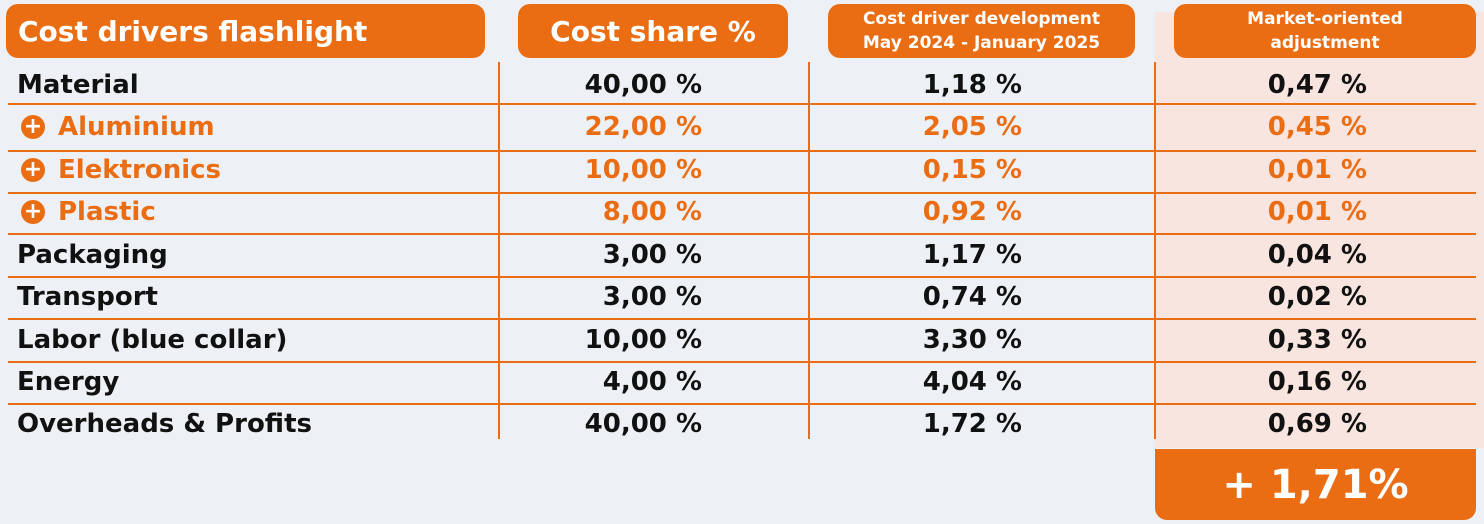 The width and height of the screenshot is (1484, 524). I want to click on row-name: Elektronics, so click(140, 170).